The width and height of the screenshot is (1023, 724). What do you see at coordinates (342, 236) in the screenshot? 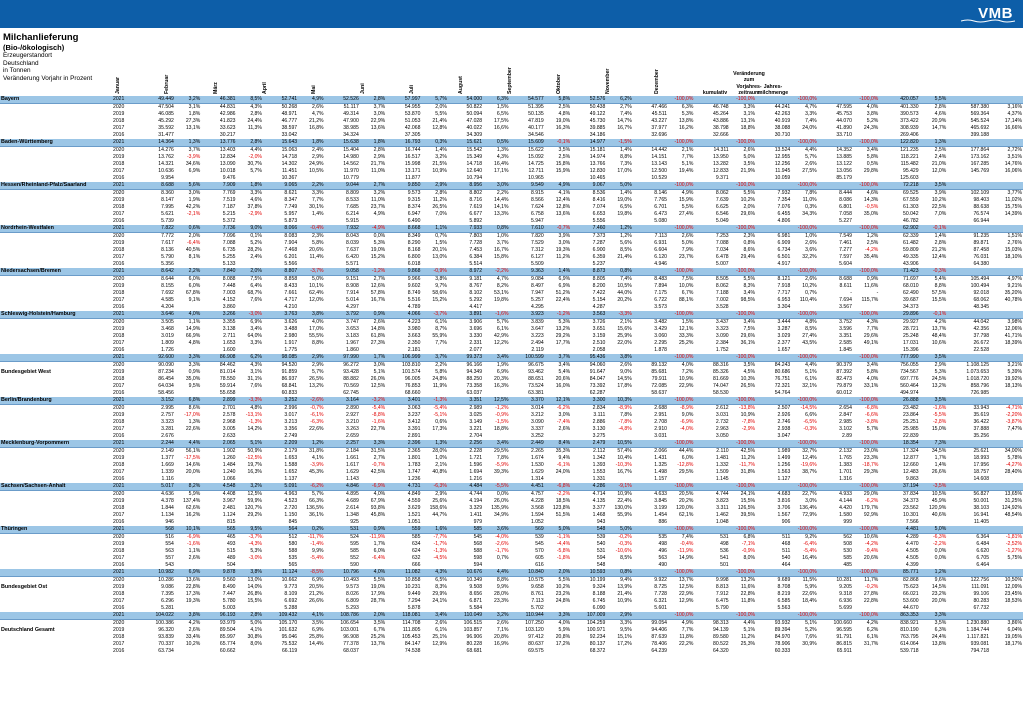
I see `value-cell: 8.043` at bounding box center [342, 236].